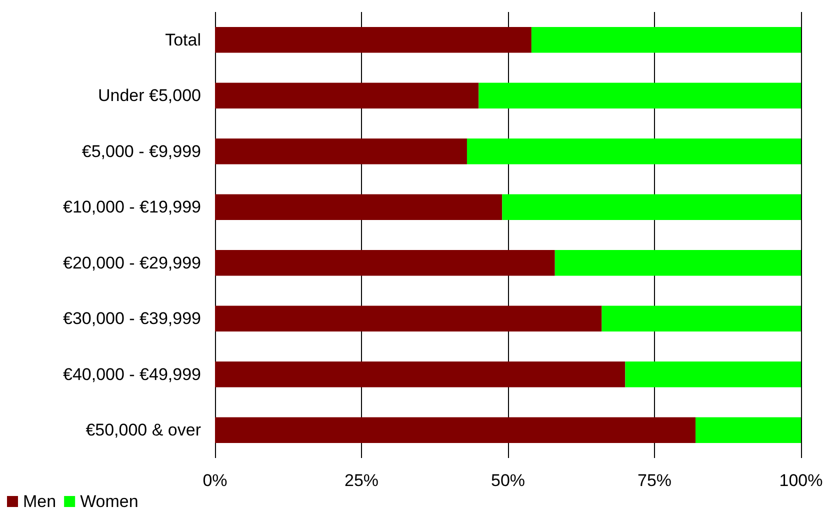  Describe the element at coordinates (109, 501) in the screenshot. I see `legend-label: Women` at that location.